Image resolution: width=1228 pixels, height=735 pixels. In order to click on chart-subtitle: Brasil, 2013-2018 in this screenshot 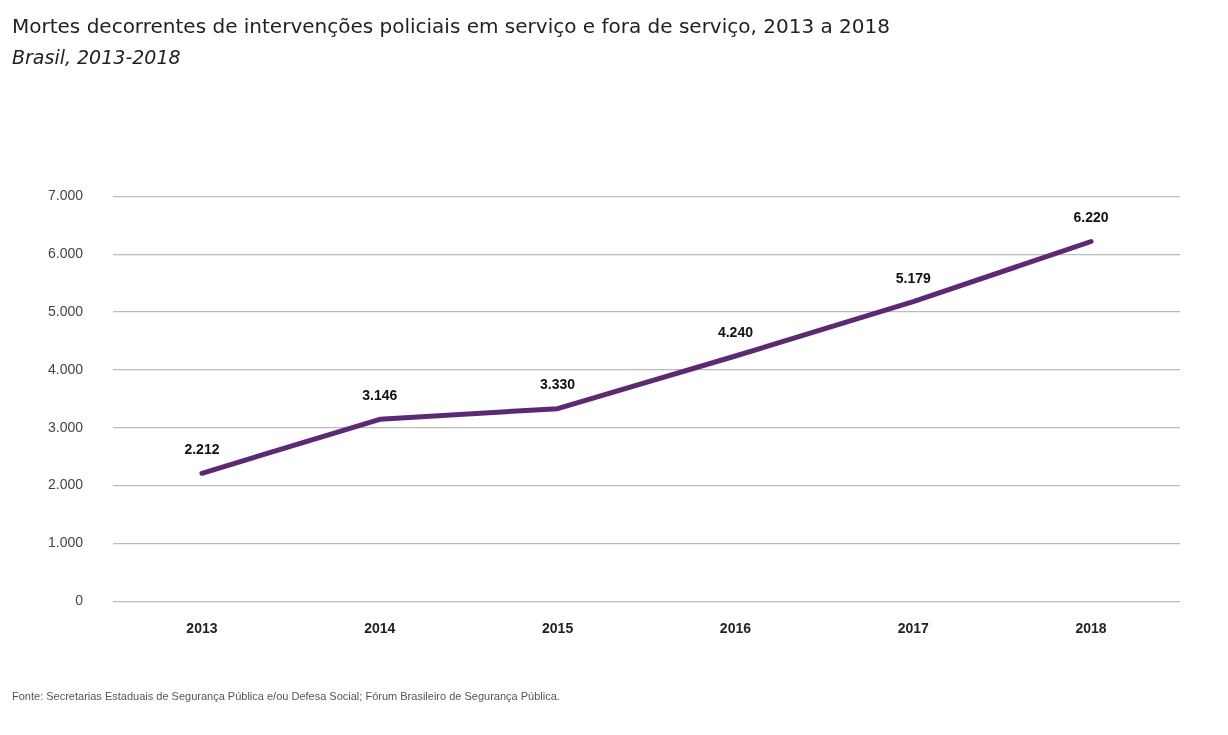, I will do `click(96, 57)`.